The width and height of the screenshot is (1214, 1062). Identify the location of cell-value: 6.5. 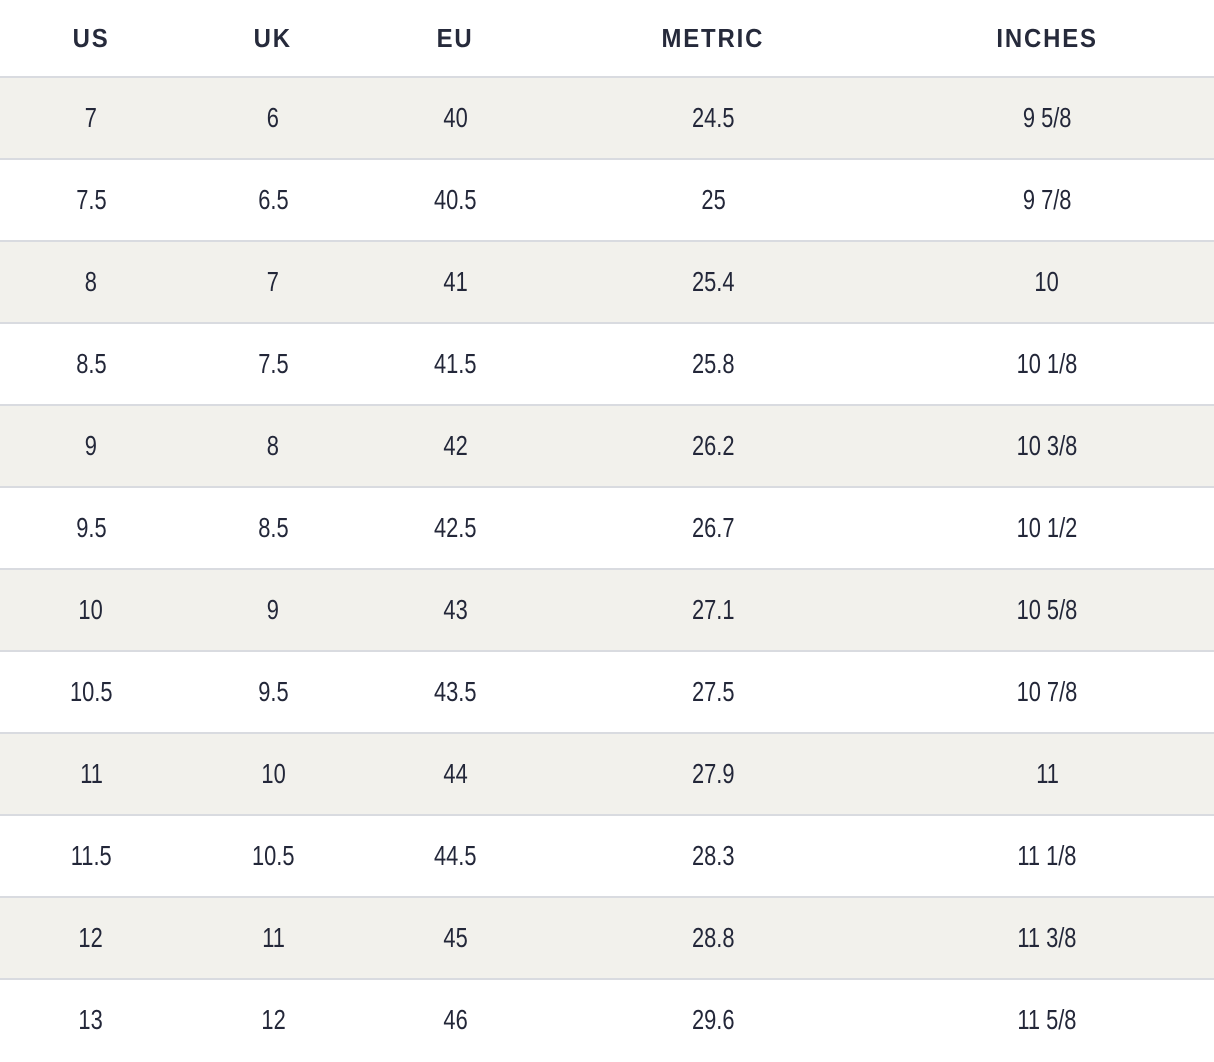
(273, 199).